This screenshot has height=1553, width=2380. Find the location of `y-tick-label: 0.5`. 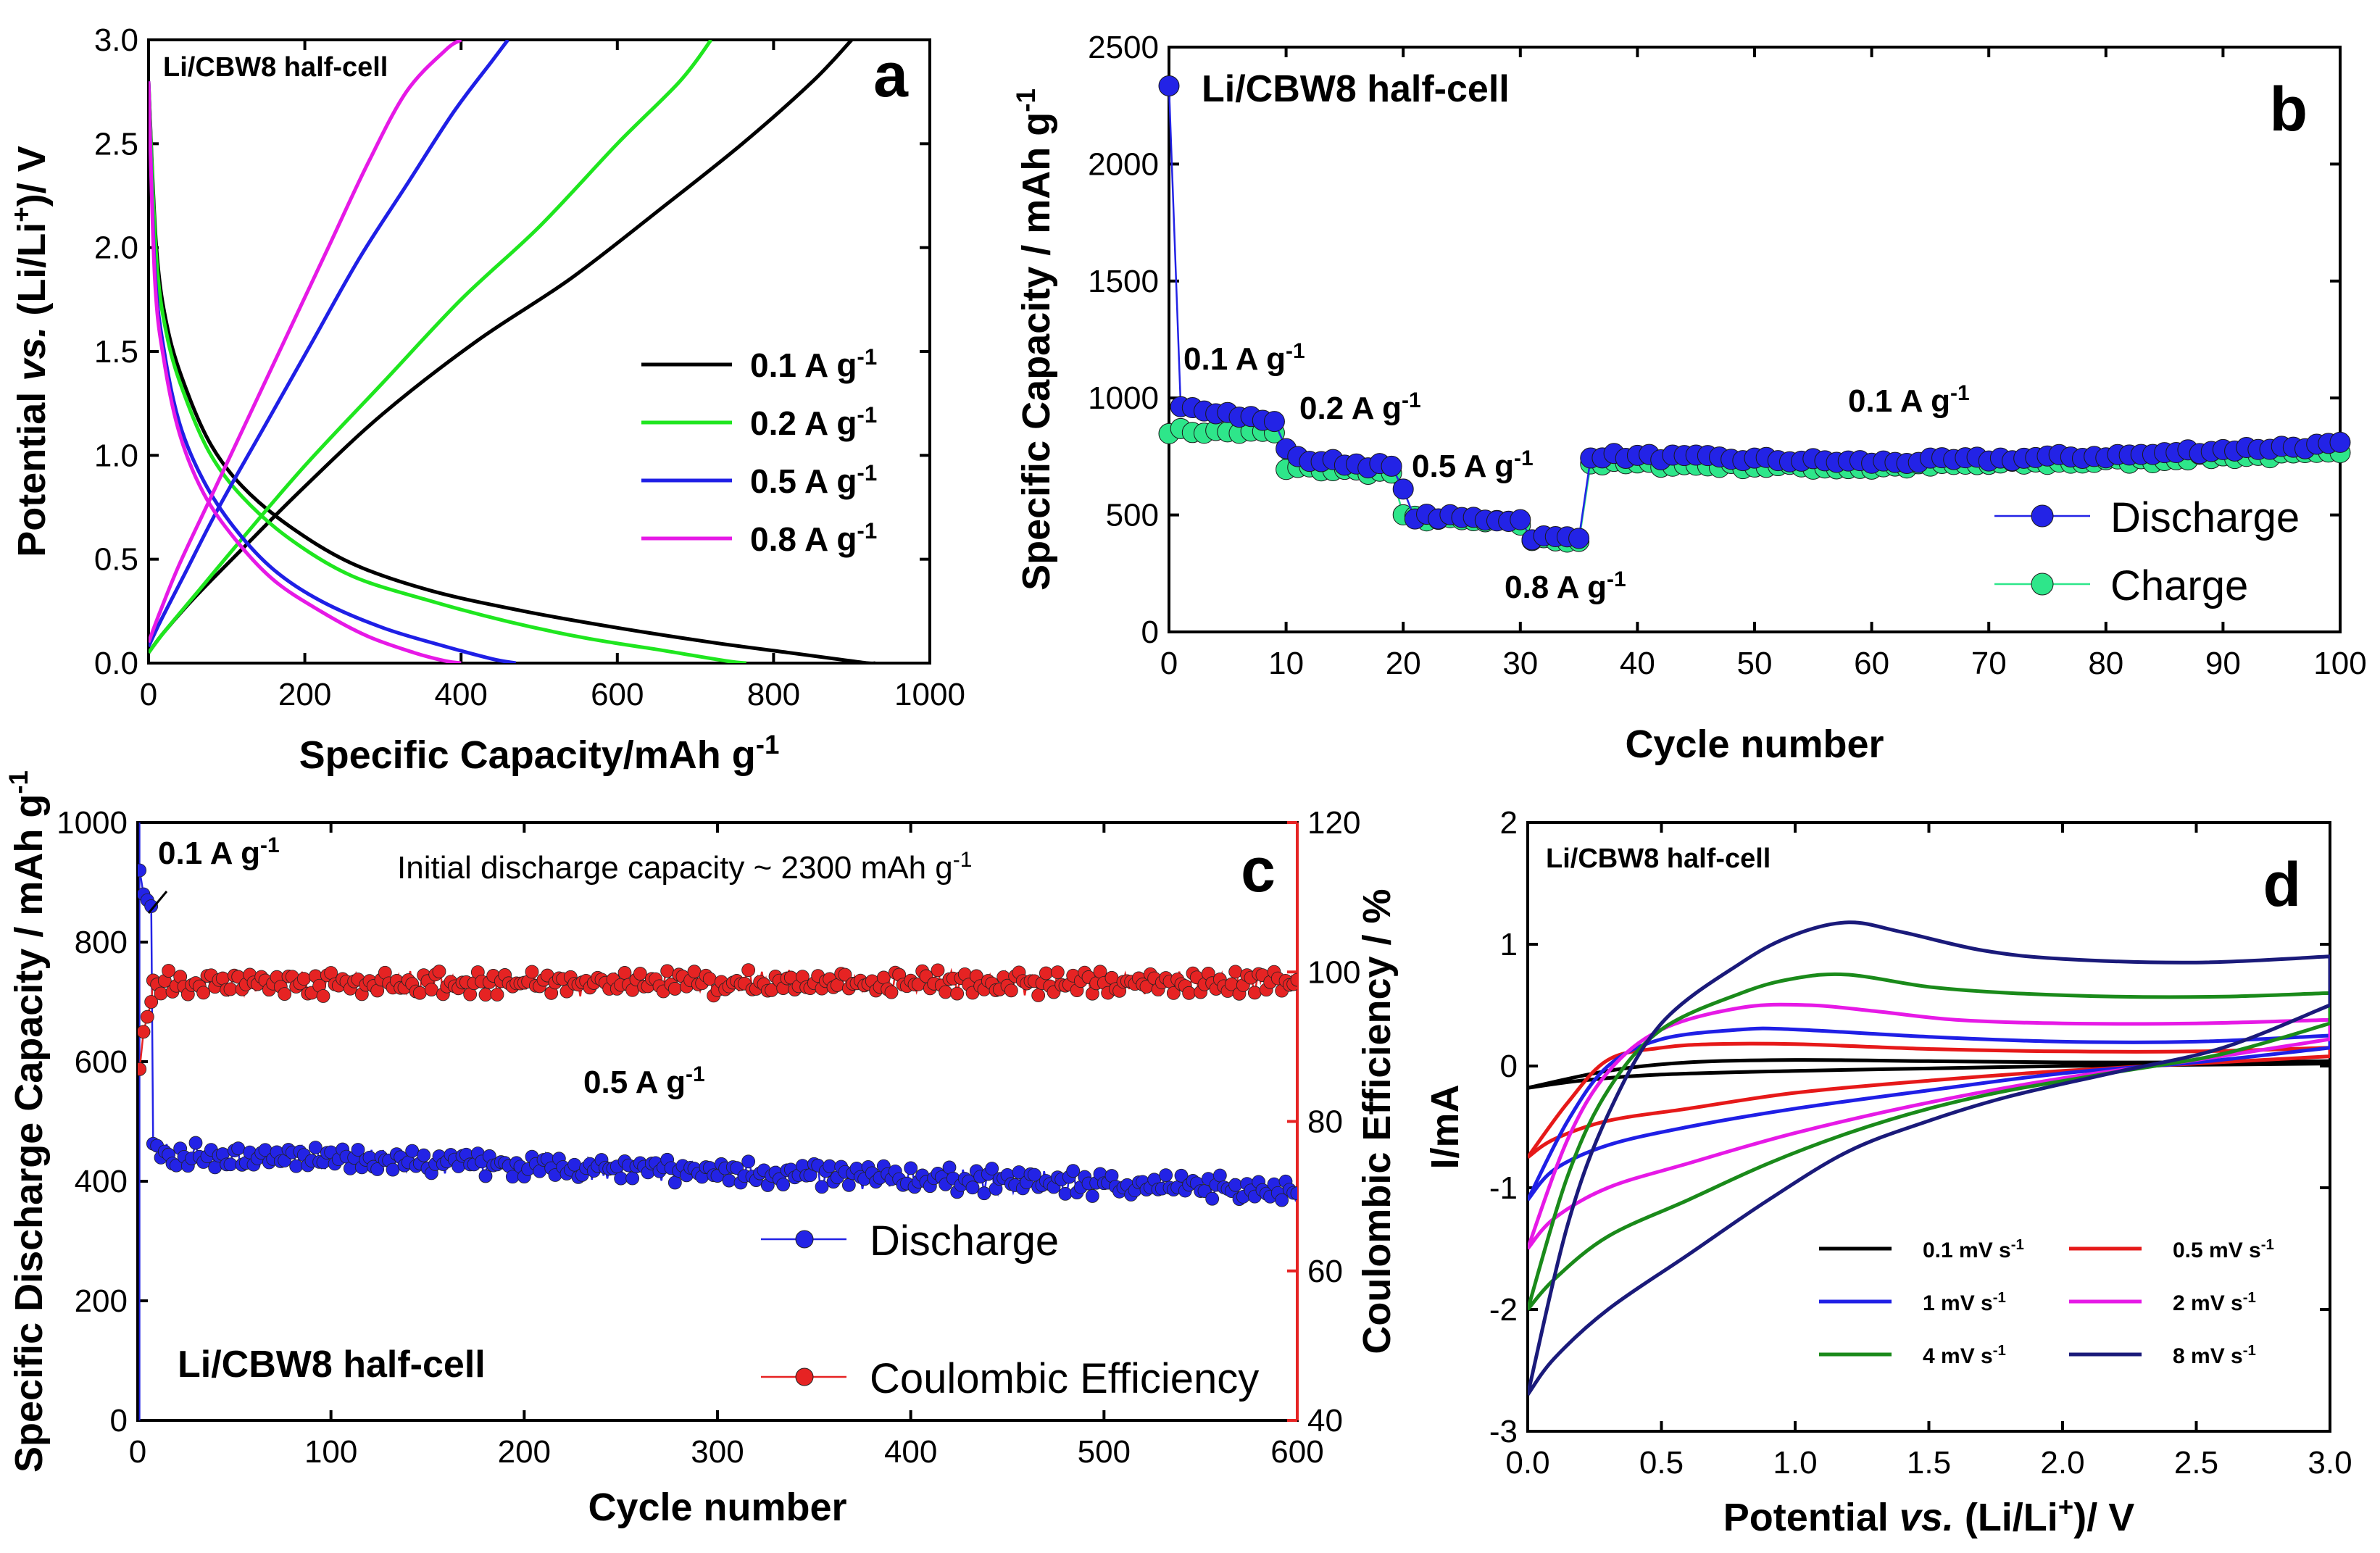

y-tick-label: 0.5 is located at coordinates (116, 560).